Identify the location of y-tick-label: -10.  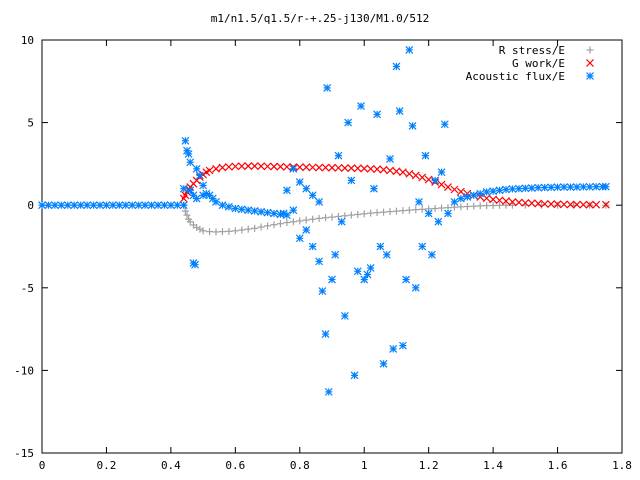
(24, 370).